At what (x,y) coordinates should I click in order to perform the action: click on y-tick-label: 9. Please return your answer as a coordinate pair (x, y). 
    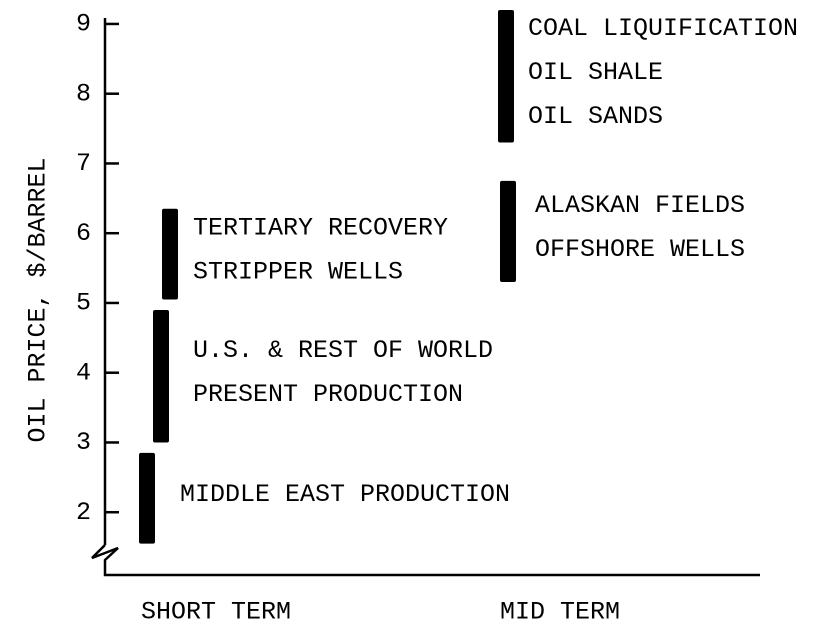
    Looking at the image, I should click on (83, 24).